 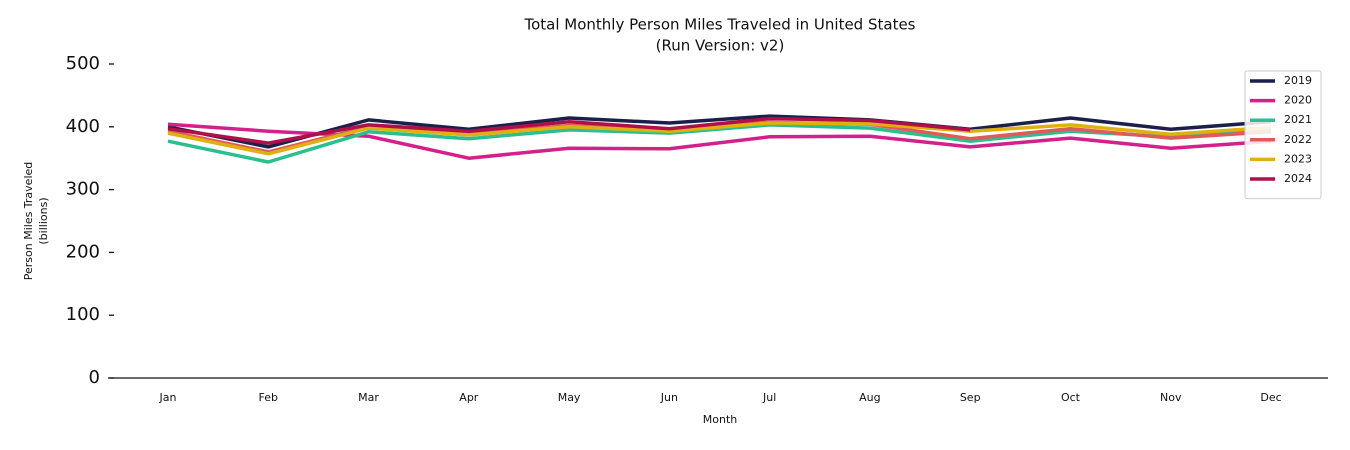 I want to click on y-tick-label: 500, so click(x=83, y=63).